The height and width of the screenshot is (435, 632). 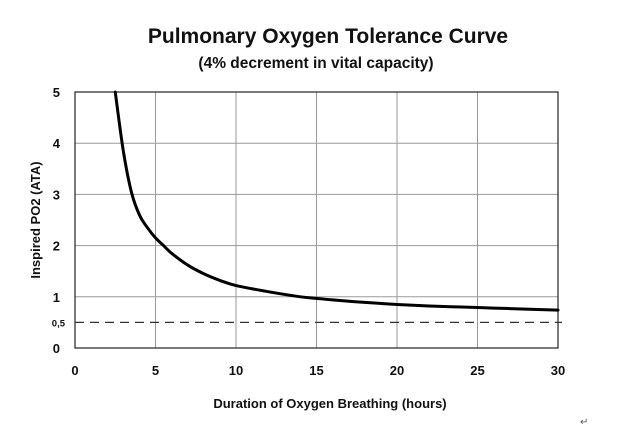 I want to click on y-tick-label: 0, so click(x=56, y=348).